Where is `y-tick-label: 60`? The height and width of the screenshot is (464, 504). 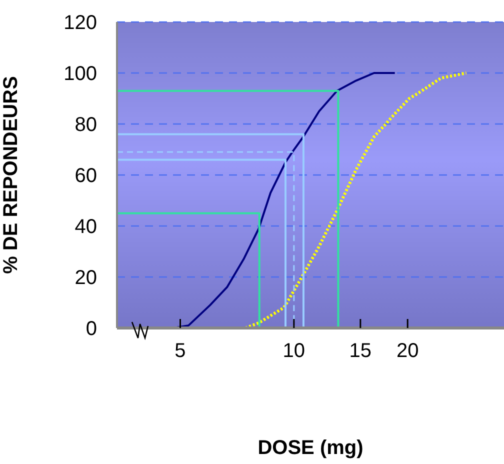
y-tick-label: 60 is located at coordinates (85, 176).